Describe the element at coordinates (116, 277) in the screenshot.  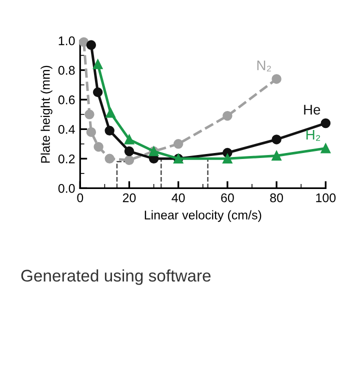
I see `text: Generated using software` at that location.